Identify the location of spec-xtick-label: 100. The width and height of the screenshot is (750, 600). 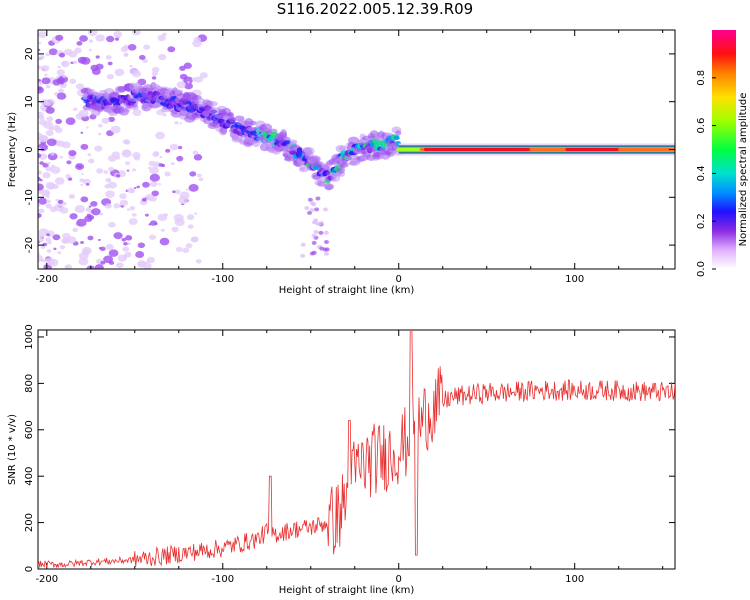
(574, 279).